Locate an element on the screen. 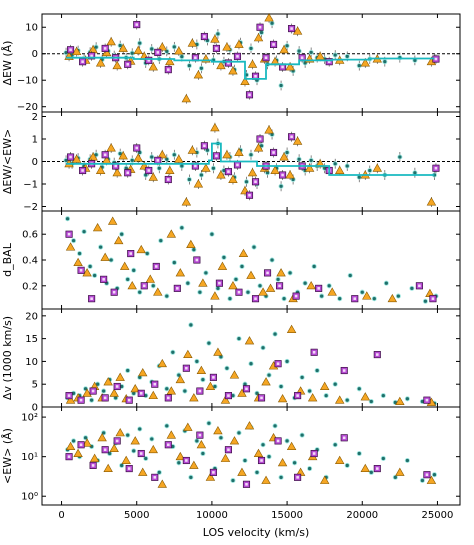  panel-4-ytick-label: 15 is located at coordinates (31, 339).